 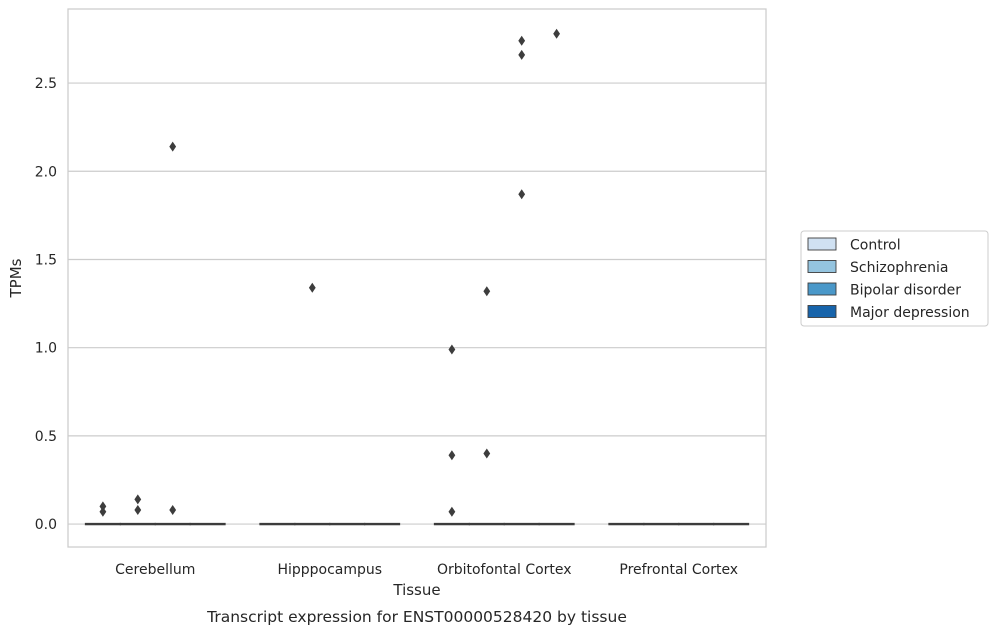 What do you see at coordinates (417, 524) in the screenshot?
I see `boxes` at bounding box center [417, 524].